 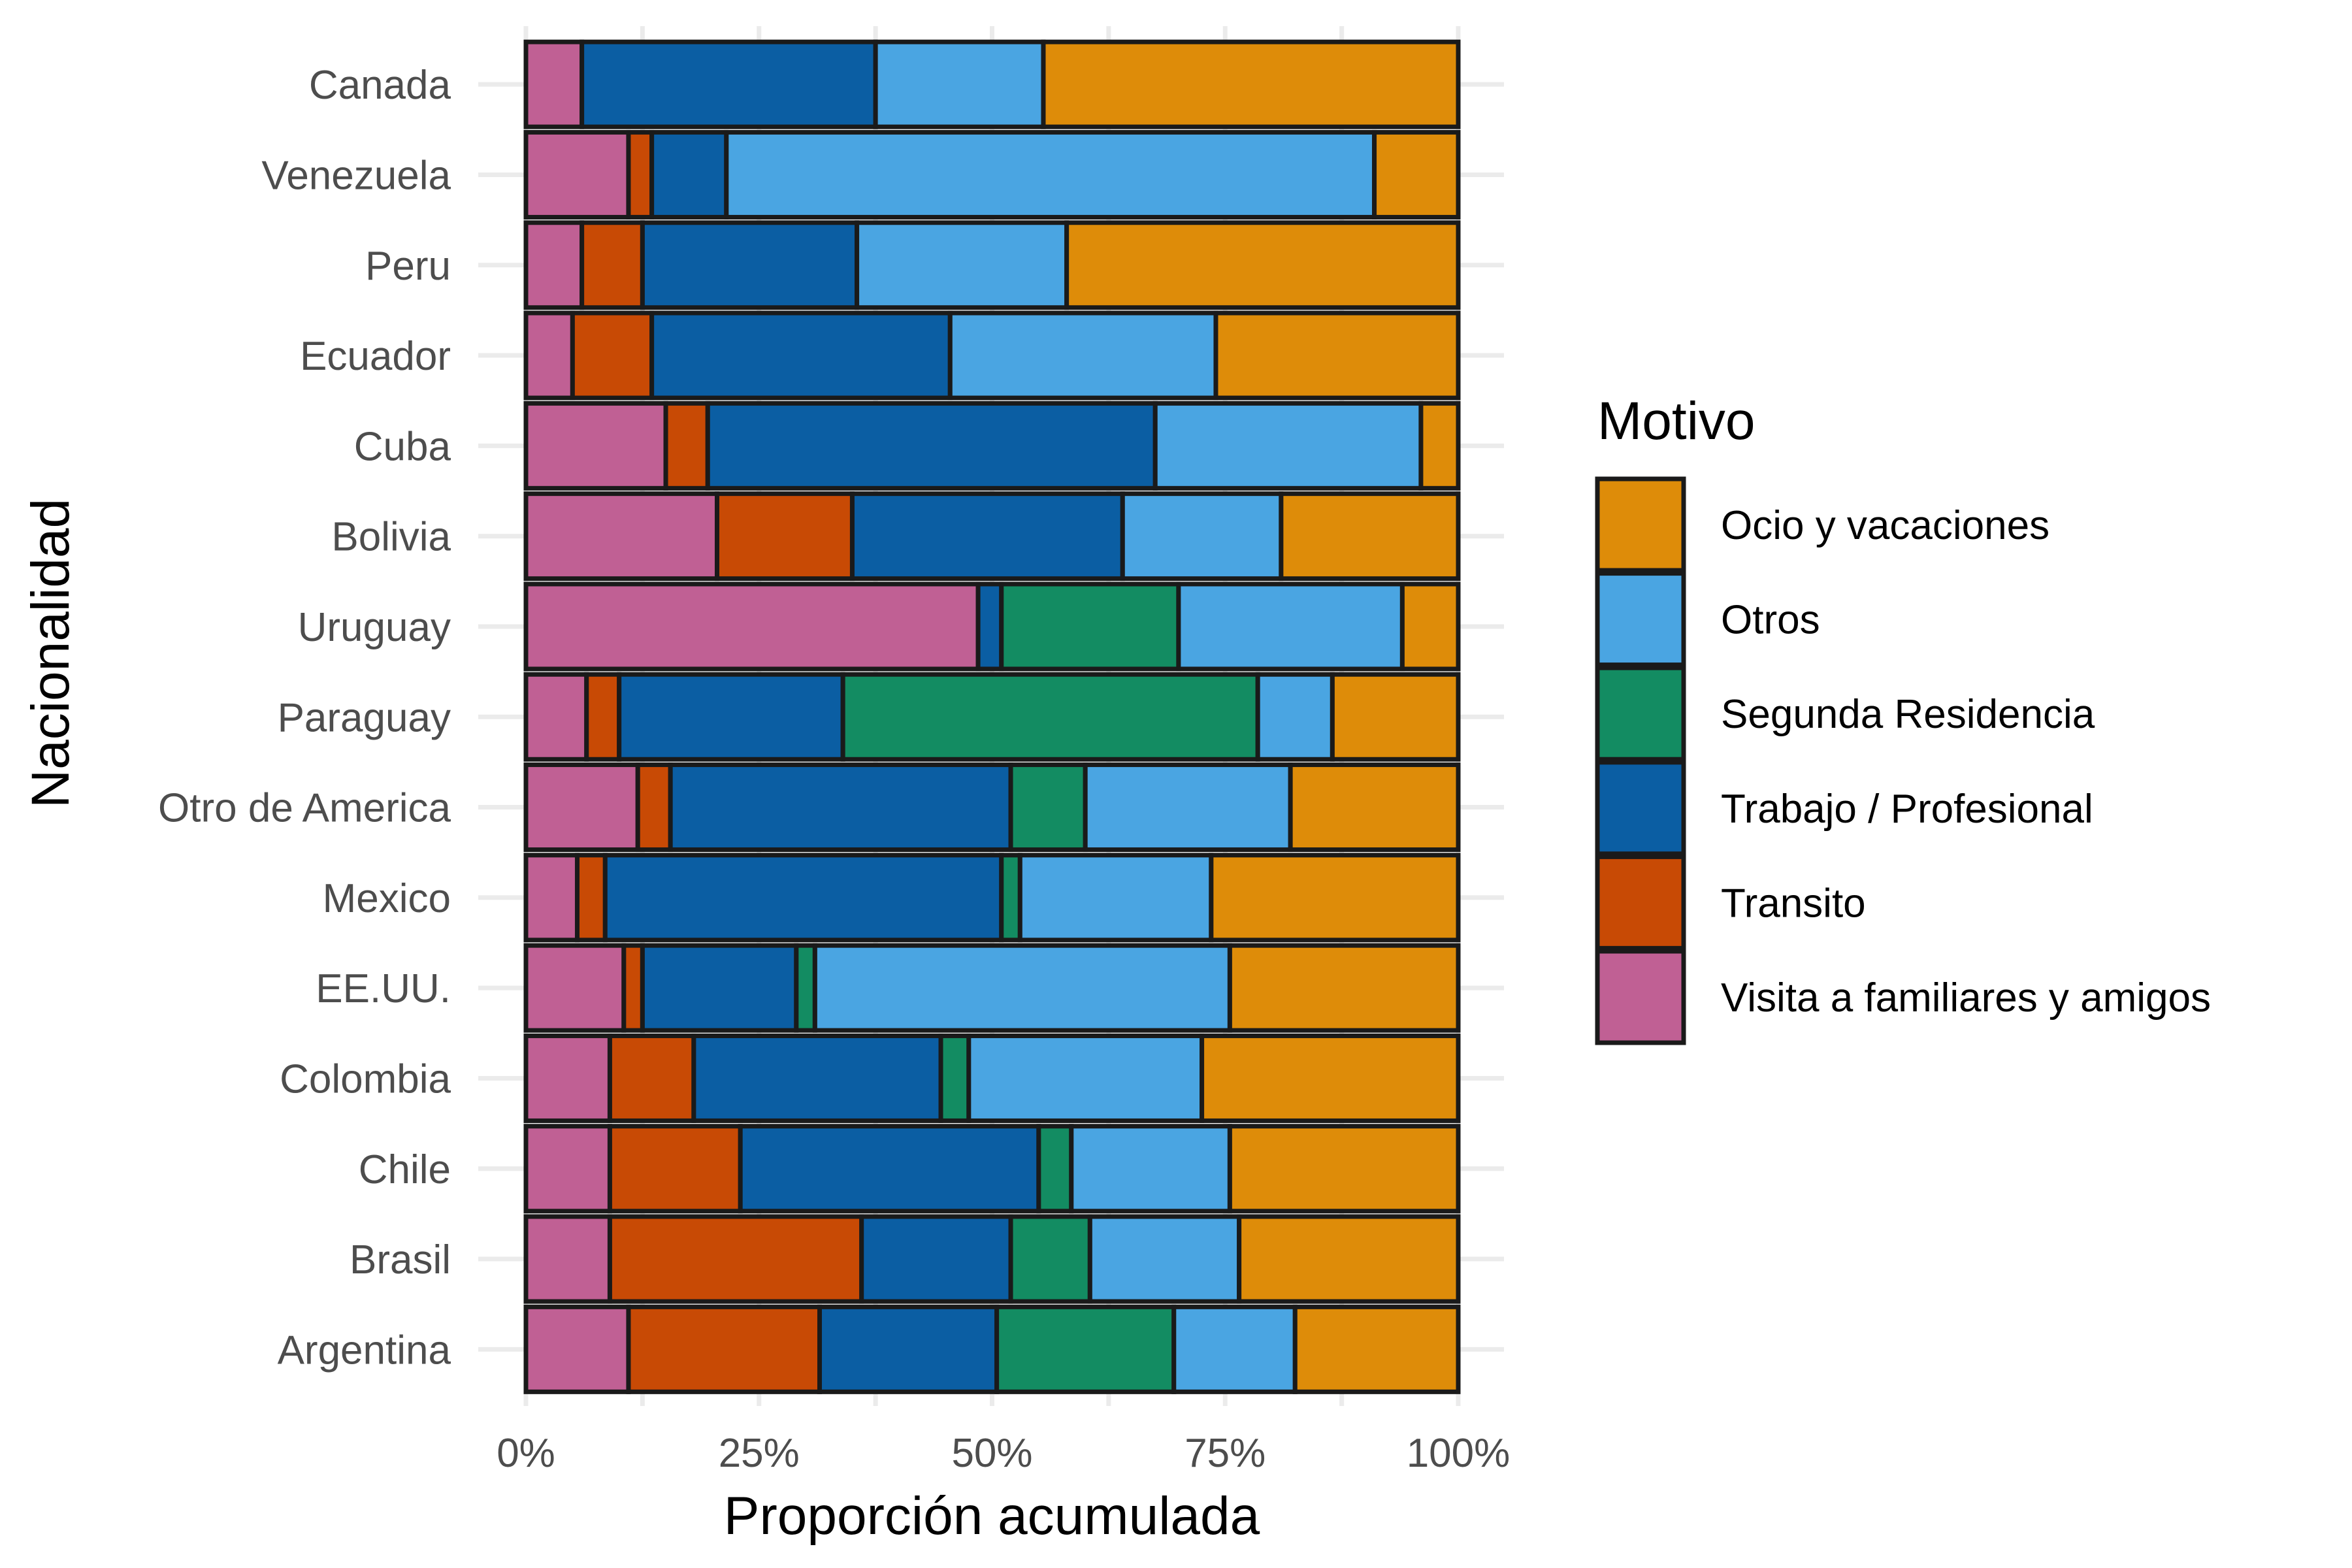 I want to click on y-tick-label: Chile, so click(x=405, y=1169).